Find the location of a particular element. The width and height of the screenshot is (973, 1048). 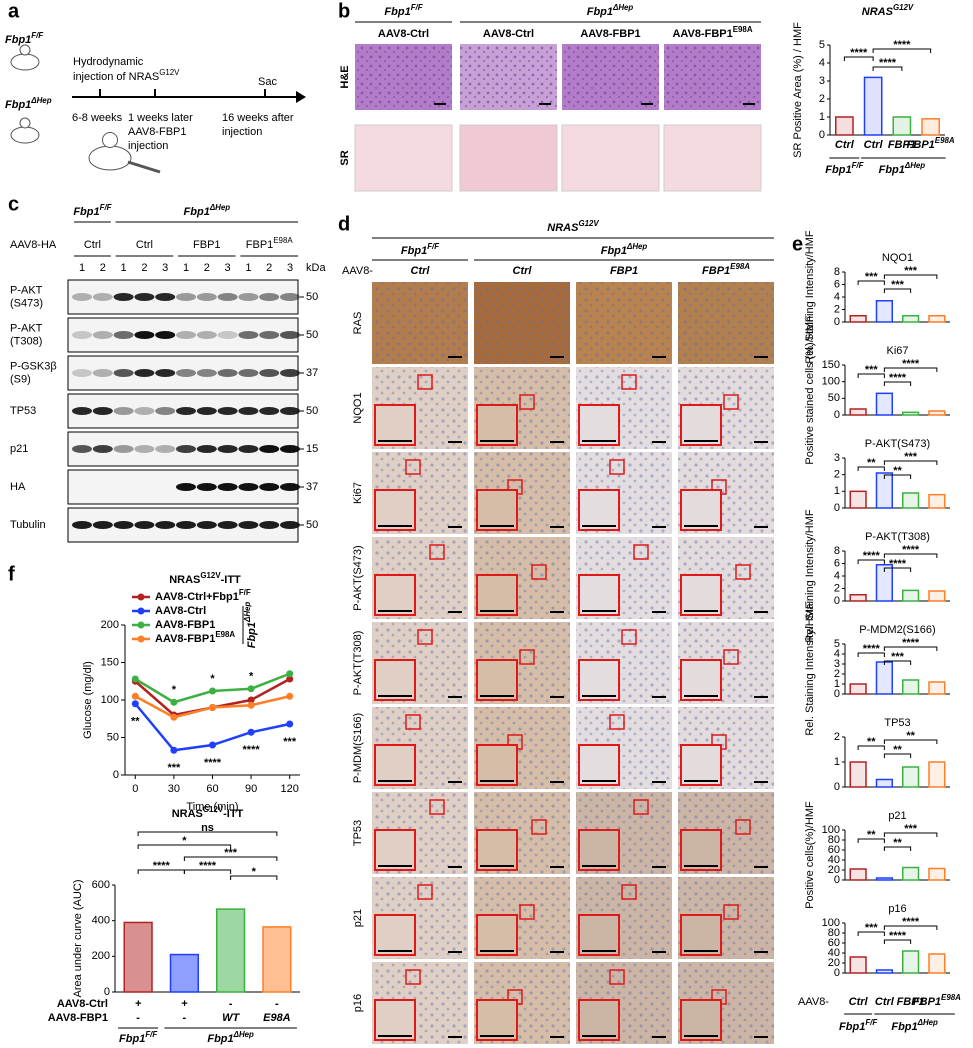

row-prefix: AAV8- is located at coordinates (813, 1002).